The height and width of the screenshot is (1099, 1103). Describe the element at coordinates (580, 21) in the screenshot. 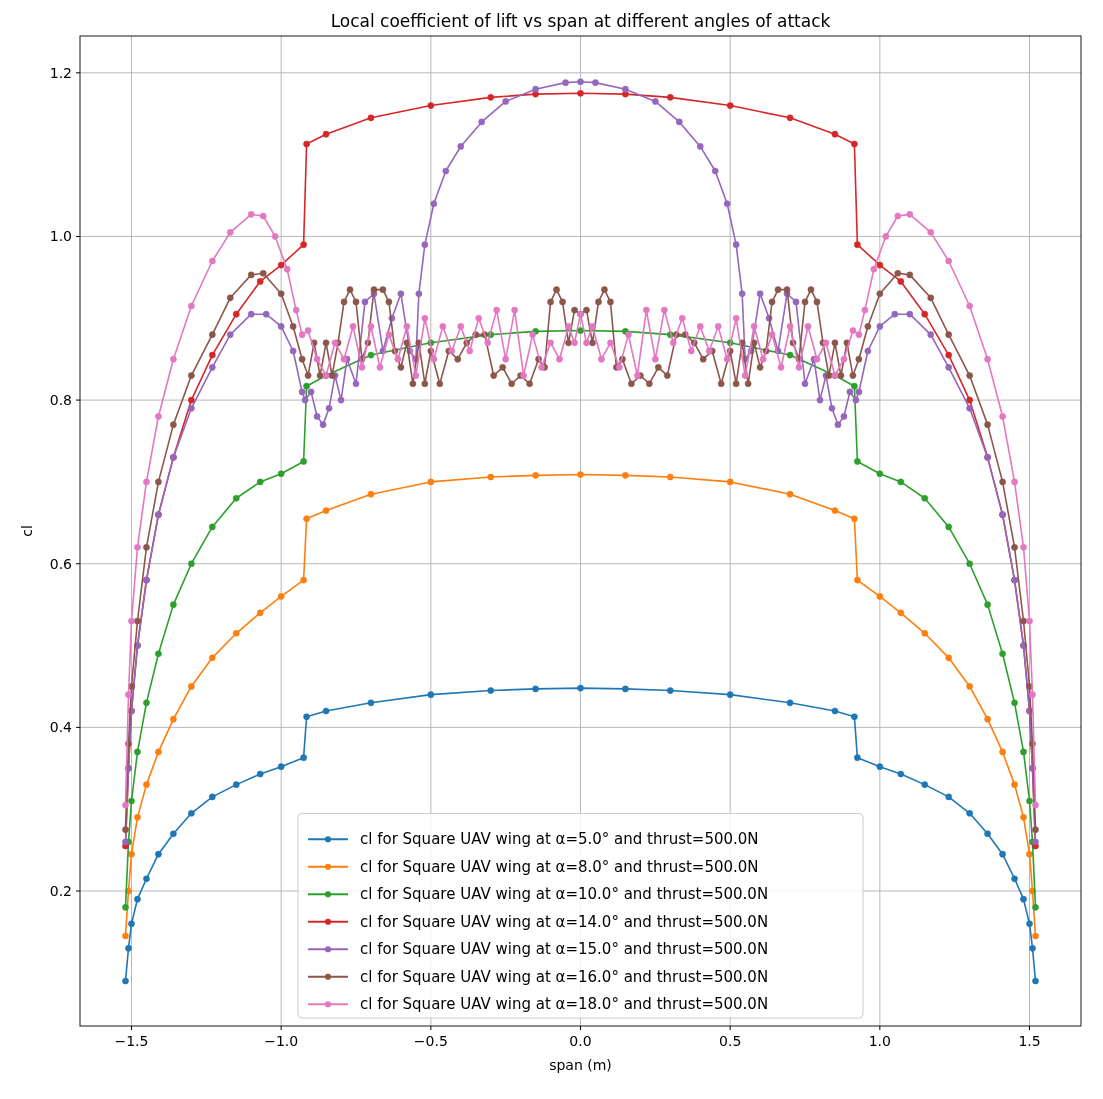

I see `chart-title: Local coefficient of lift vs span at different angles of attack` at that location.